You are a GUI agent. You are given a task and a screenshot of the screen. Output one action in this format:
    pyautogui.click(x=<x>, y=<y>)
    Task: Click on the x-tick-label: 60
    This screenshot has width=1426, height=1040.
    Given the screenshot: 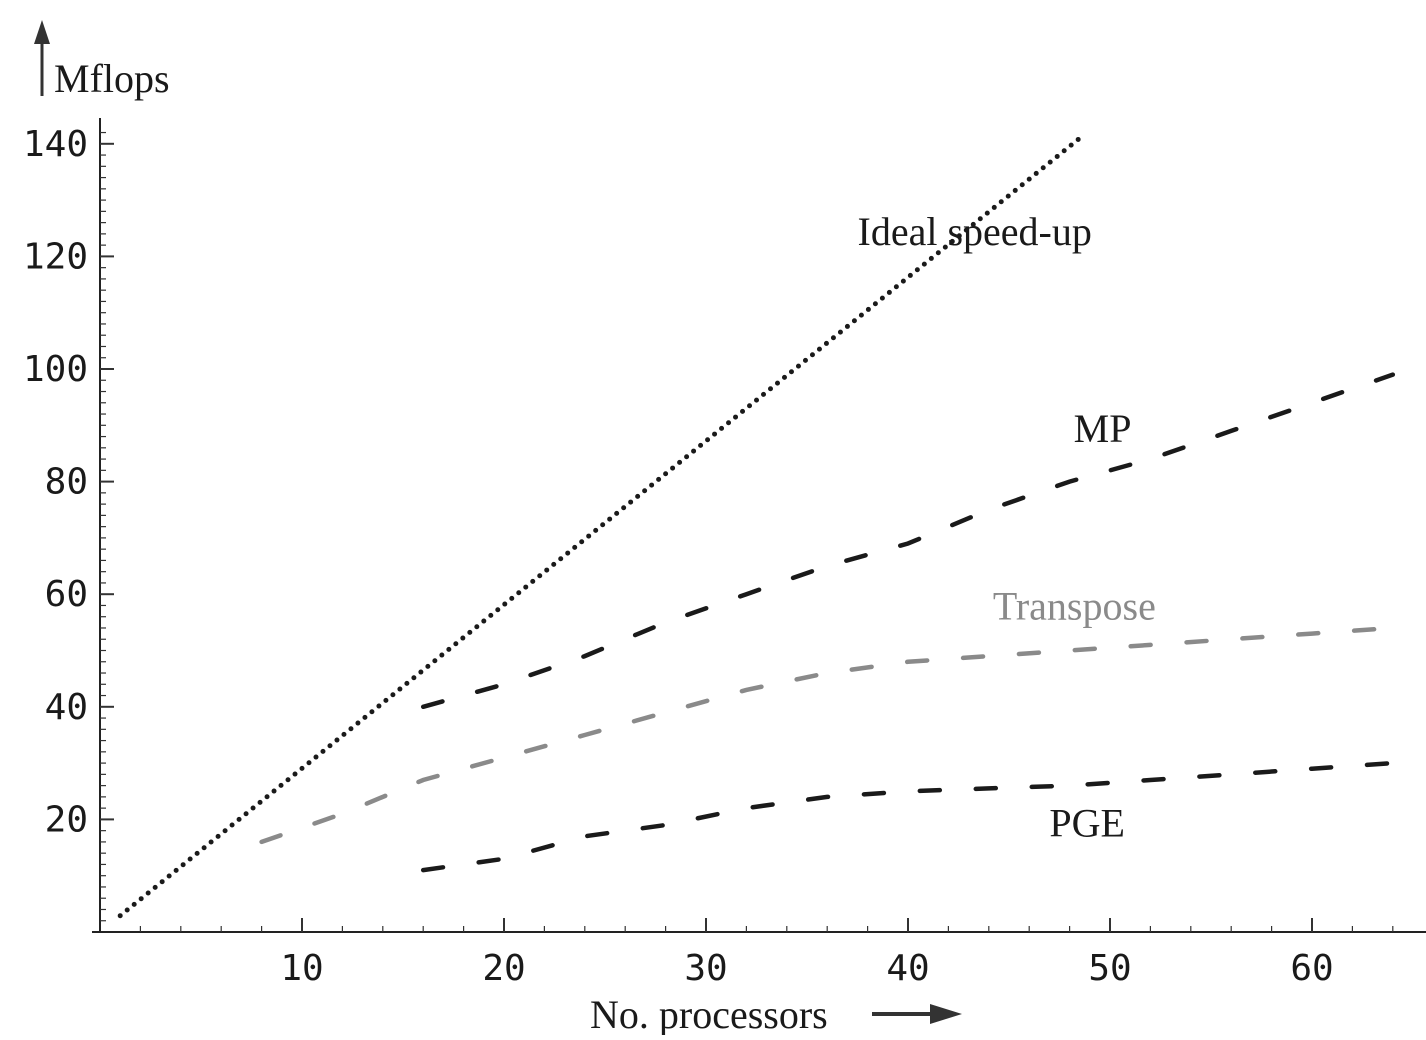 What is the action you would take?
    pyautogui.click(x=1311, y=968)
    